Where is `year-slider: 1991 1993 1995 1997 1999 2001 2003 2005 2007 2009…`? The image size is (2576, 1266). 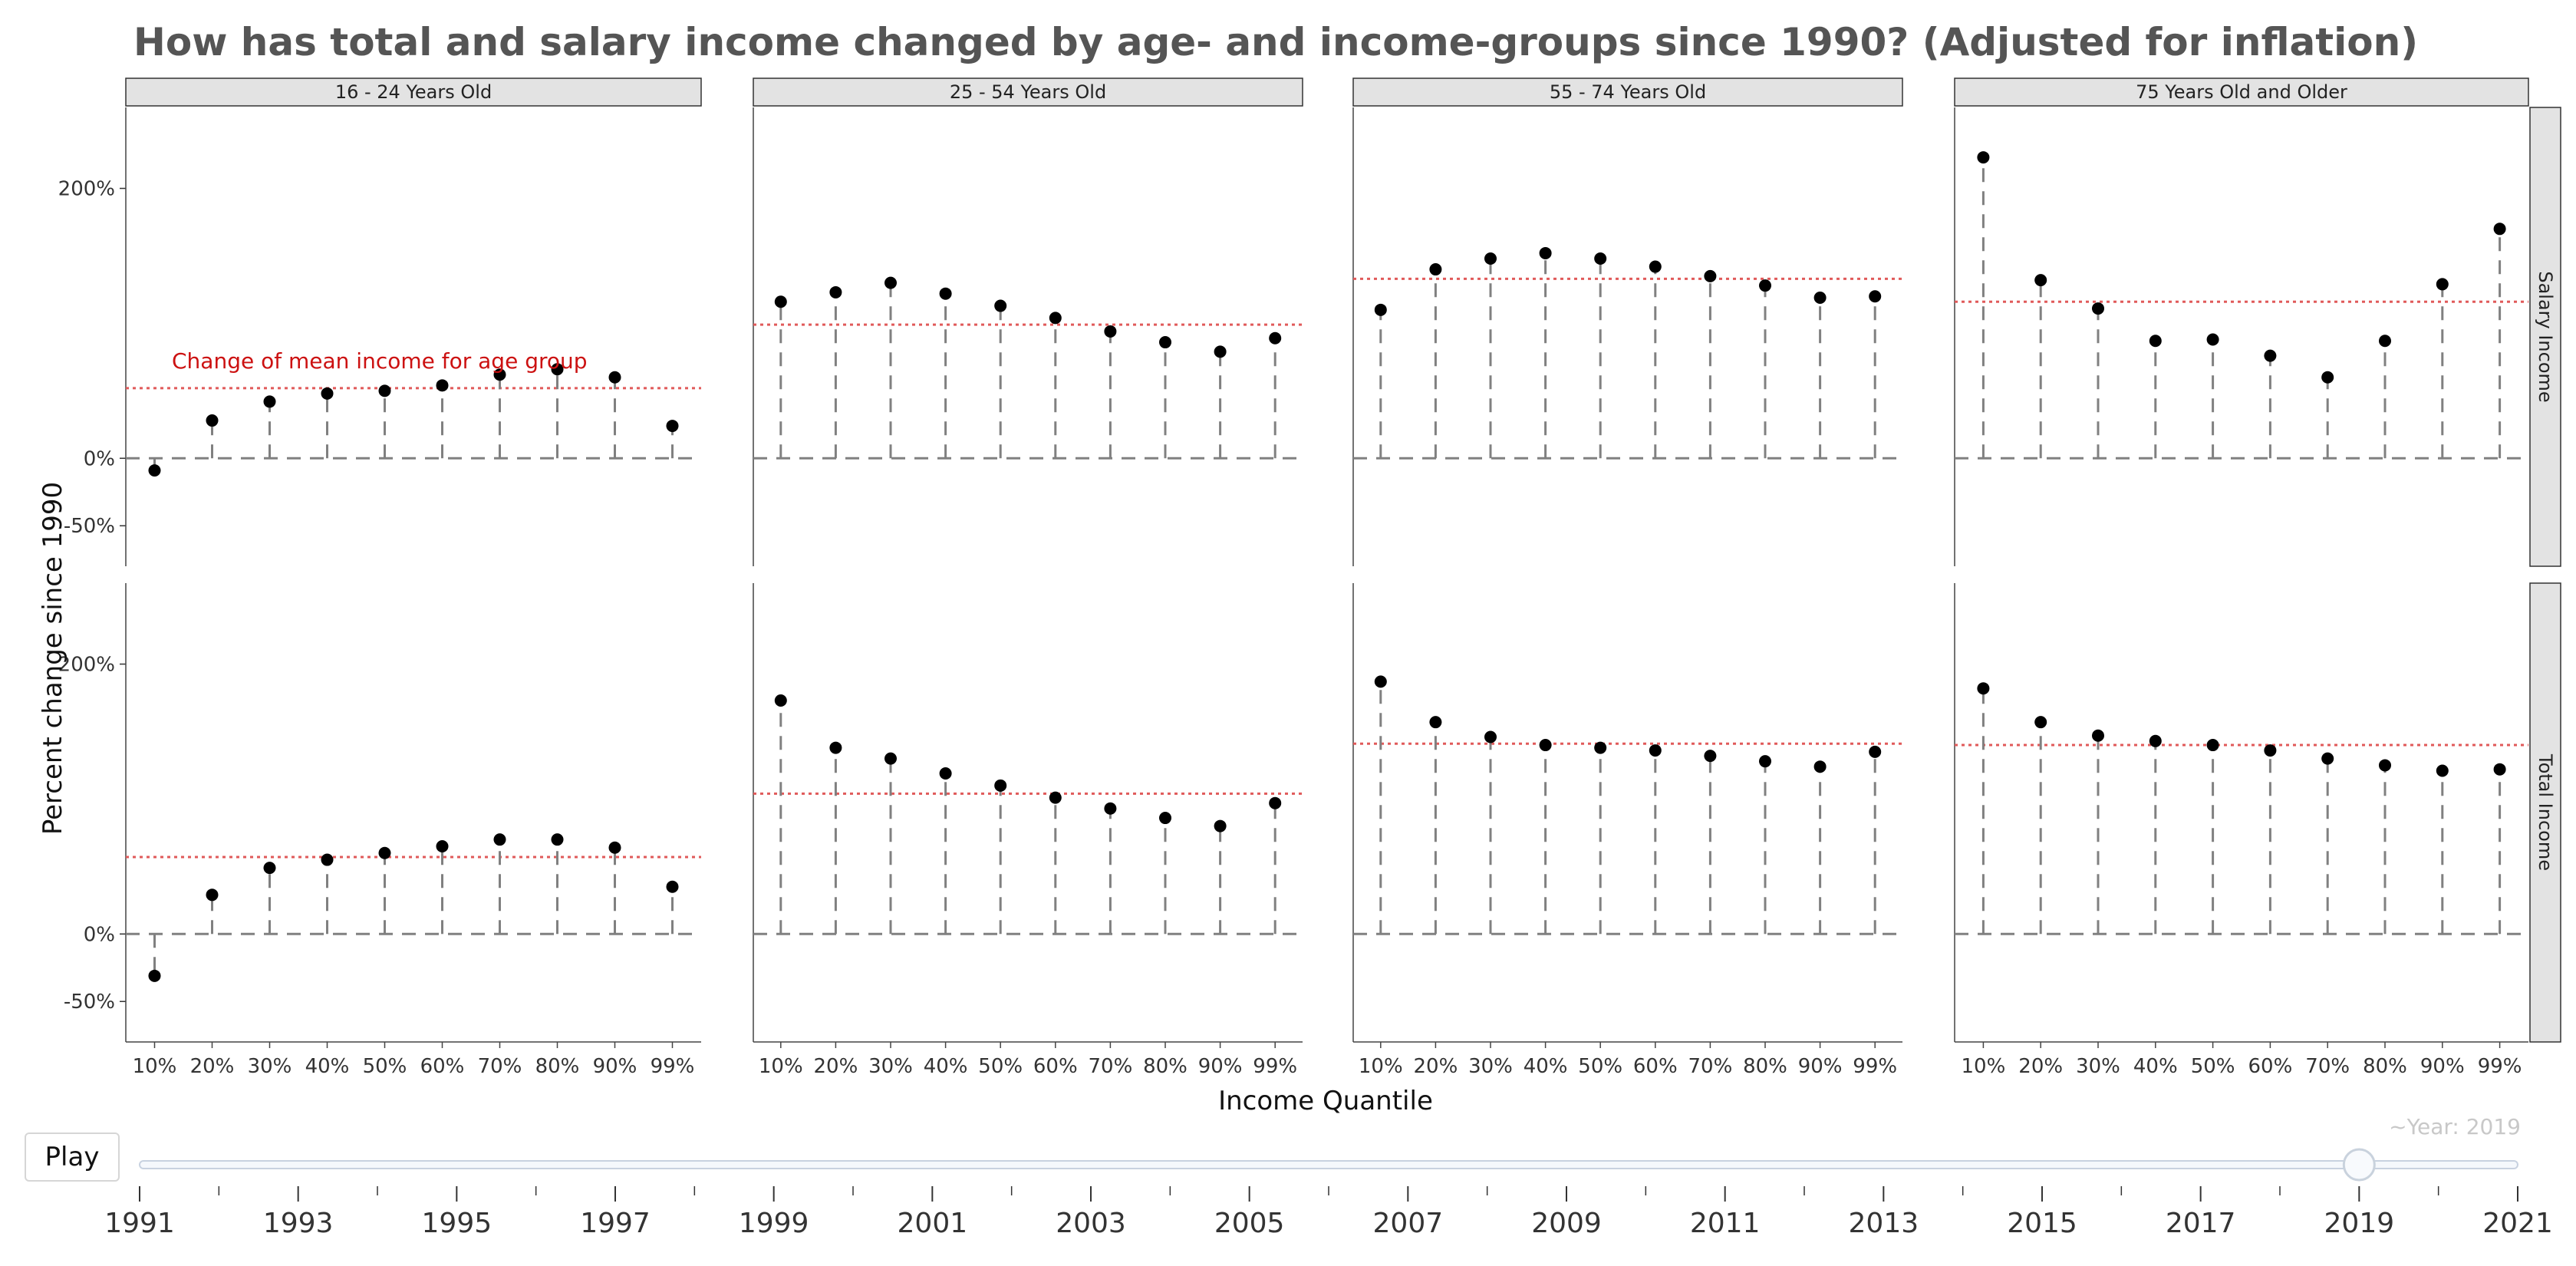
year-slider: 1991 1993 1995 1997 1999 2001 2003 2005 2007 2009… is located at coordinates (1328, 1193).